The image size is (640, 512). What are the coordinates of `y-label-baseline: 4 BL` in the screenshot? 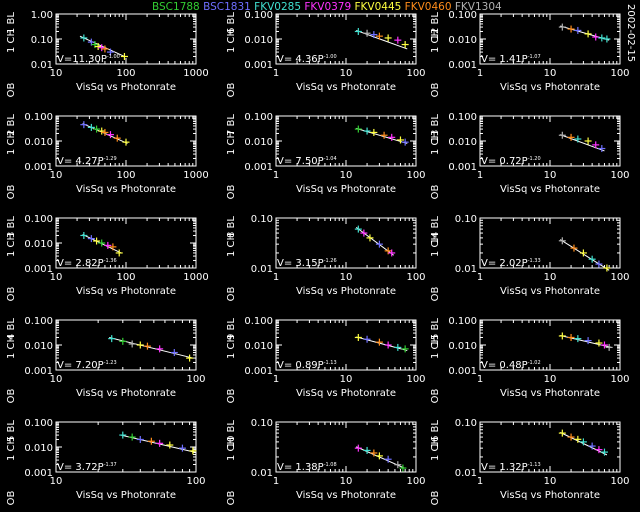 It's located at (11, 329).